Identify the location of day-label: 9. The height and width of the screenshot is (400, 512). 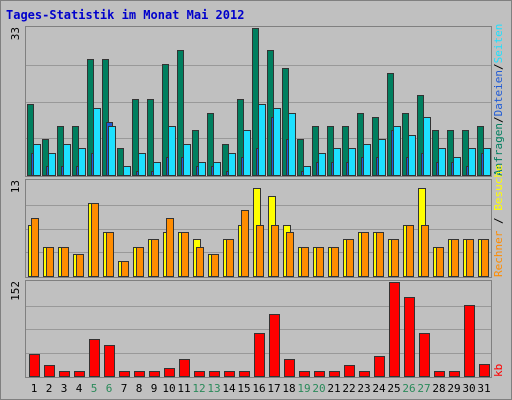
(154, 388).